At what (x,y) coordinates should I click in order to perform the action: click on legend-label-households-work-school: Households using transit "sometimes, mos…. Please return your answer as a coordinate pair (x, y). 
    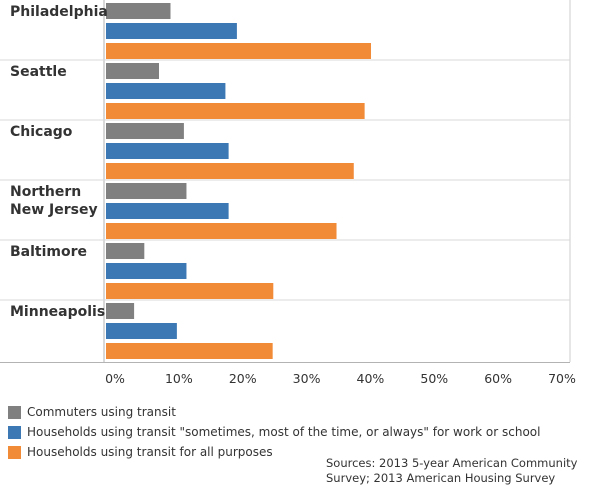
    Looking at the image, I should click on (284, 432).